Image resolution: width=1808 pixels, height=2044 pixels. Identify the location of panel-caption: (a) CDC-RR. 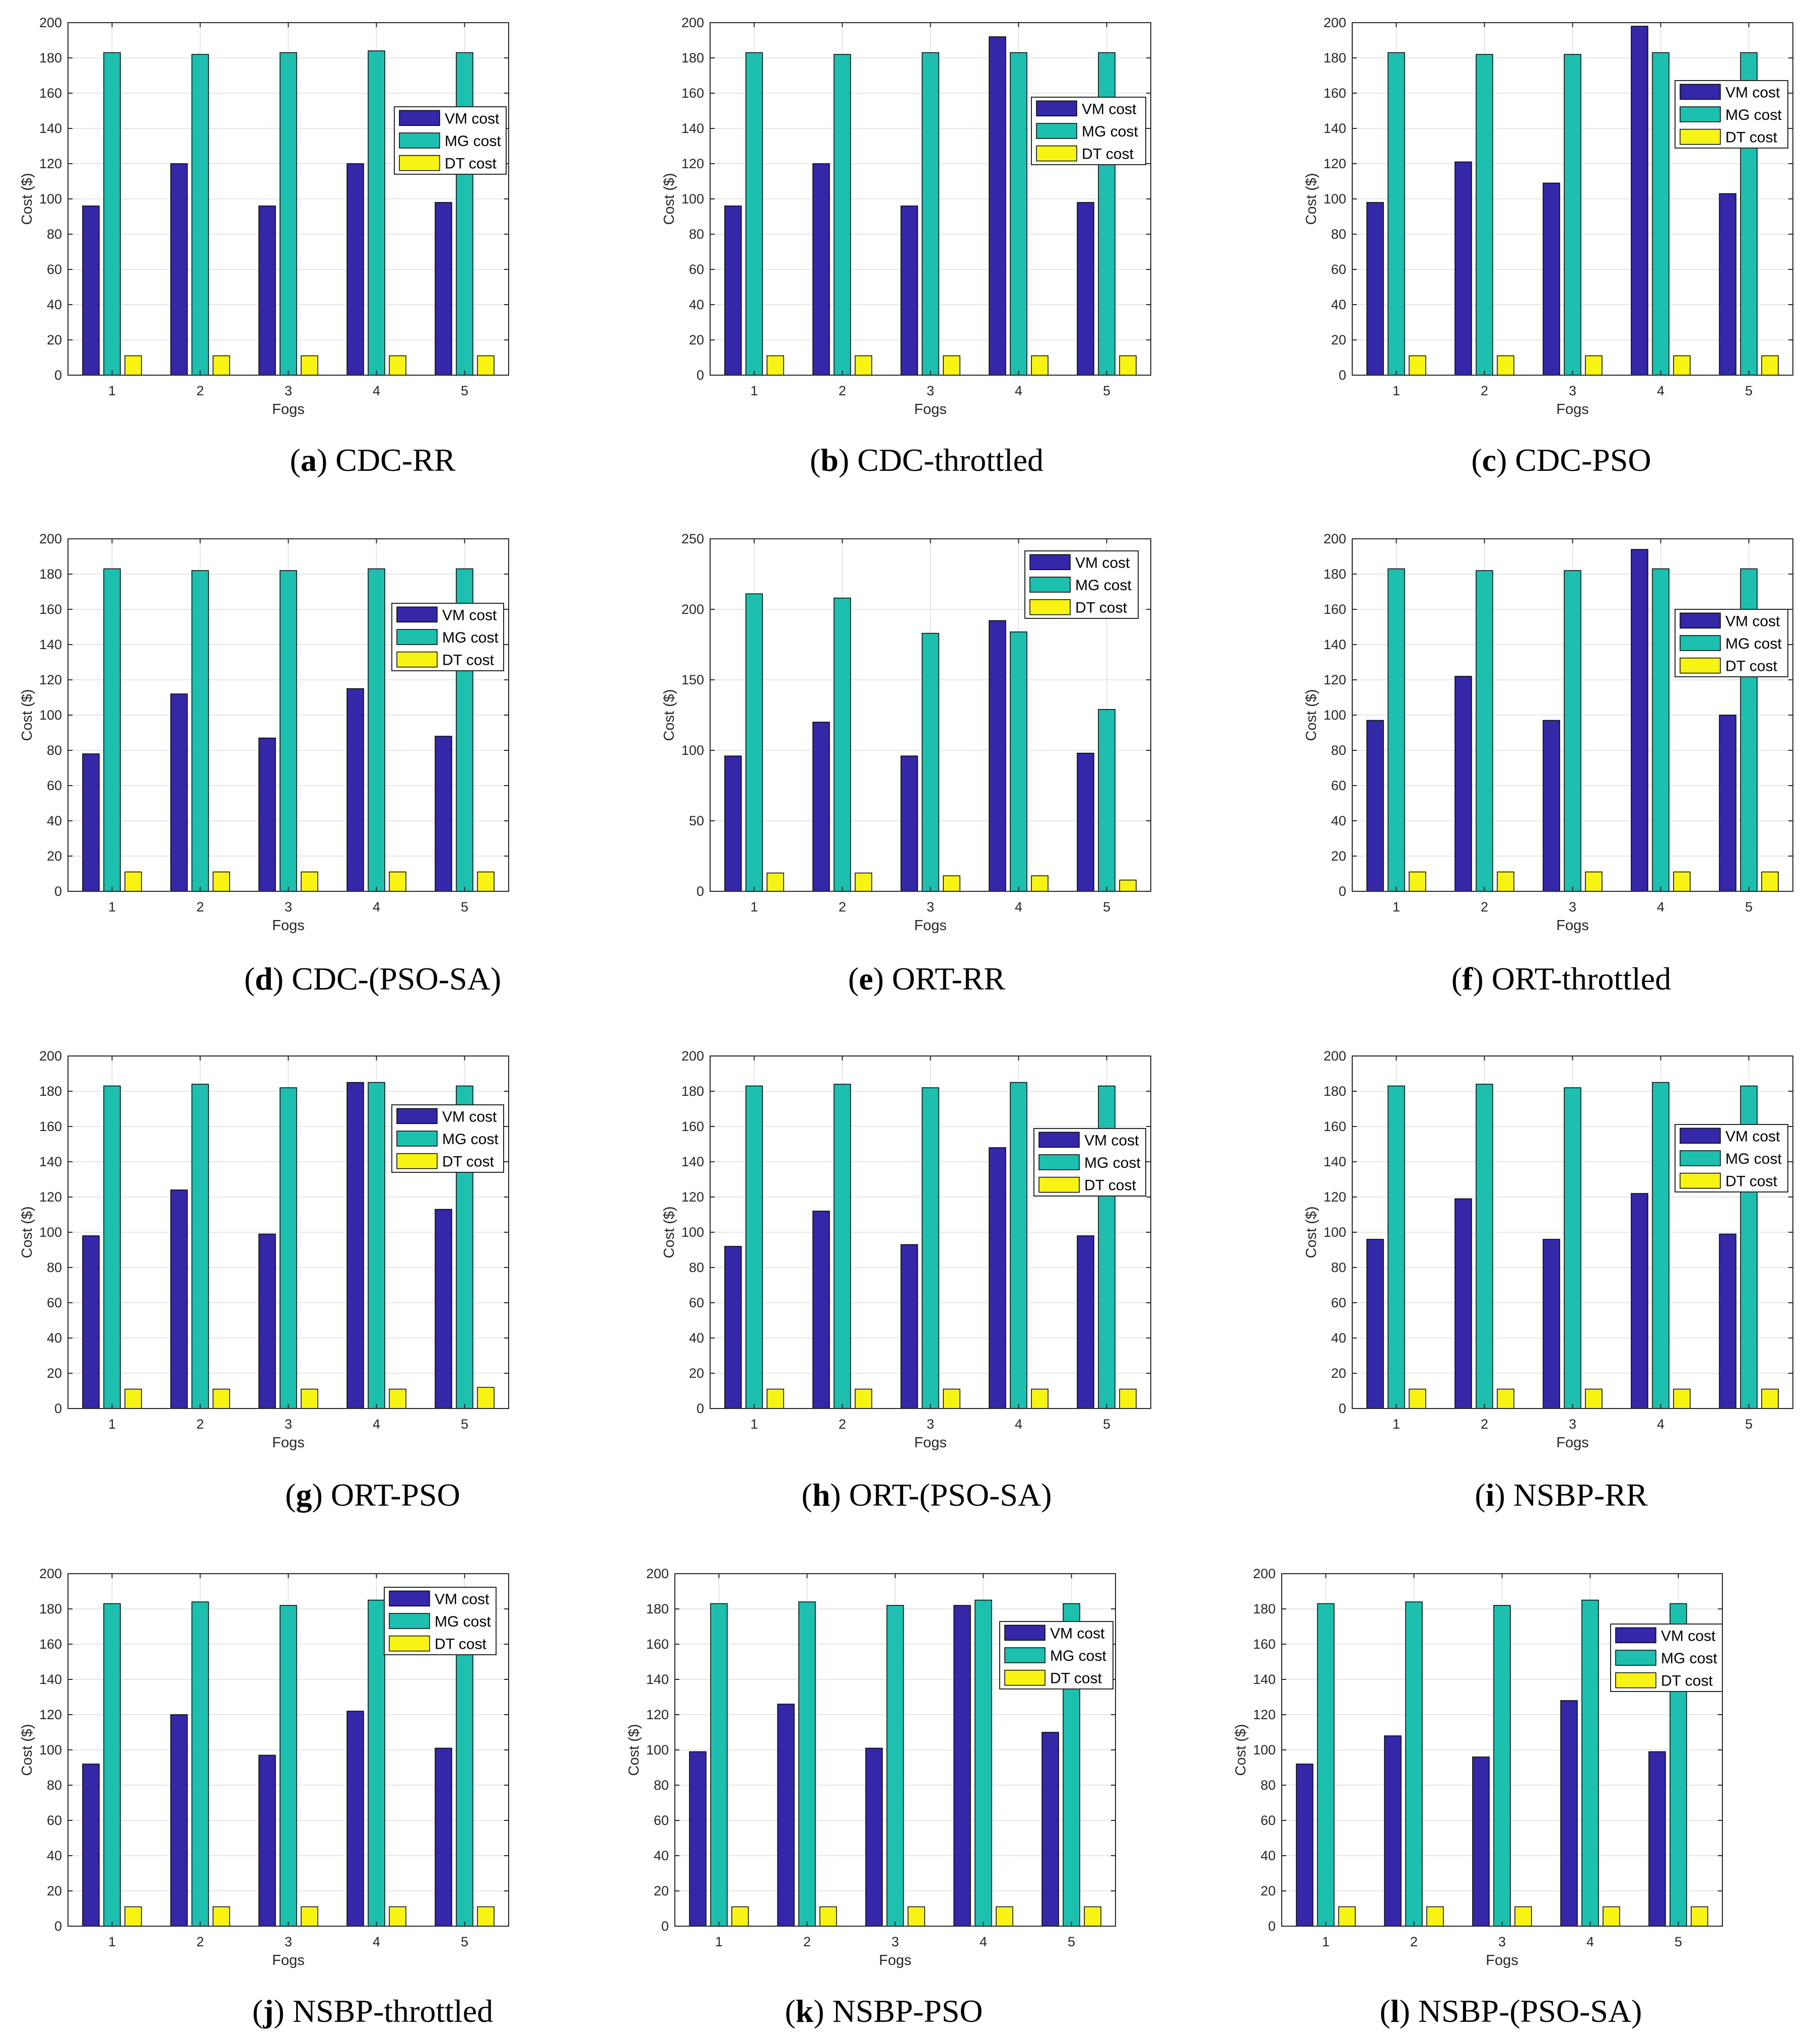
(373, 460).